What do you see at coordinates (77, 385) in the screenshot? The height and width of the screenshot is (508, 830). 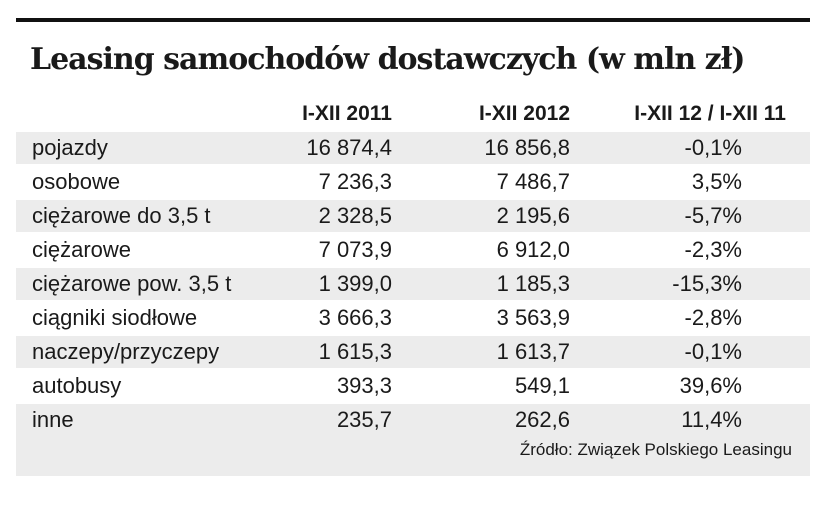 I see `row-label: autobusy` at bounding box center [77, 385].